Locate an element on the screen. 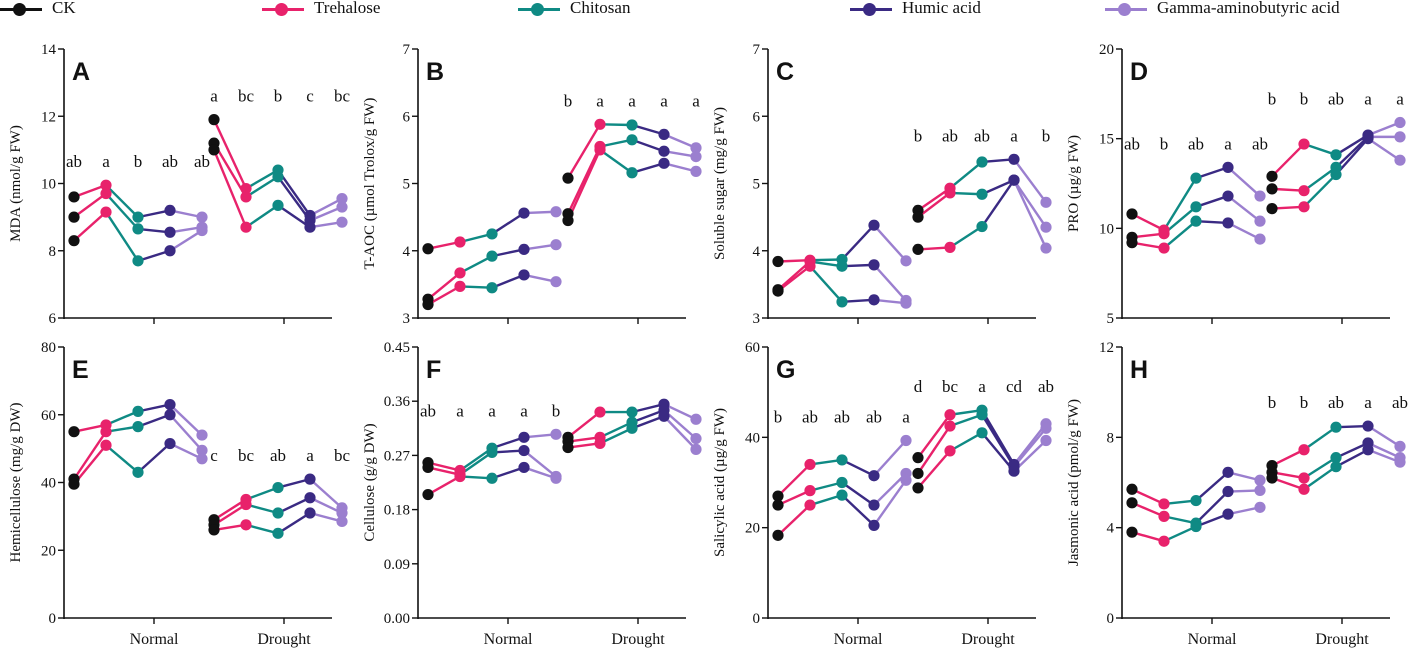  panel-label: D is located at coordinates (1139, 72).